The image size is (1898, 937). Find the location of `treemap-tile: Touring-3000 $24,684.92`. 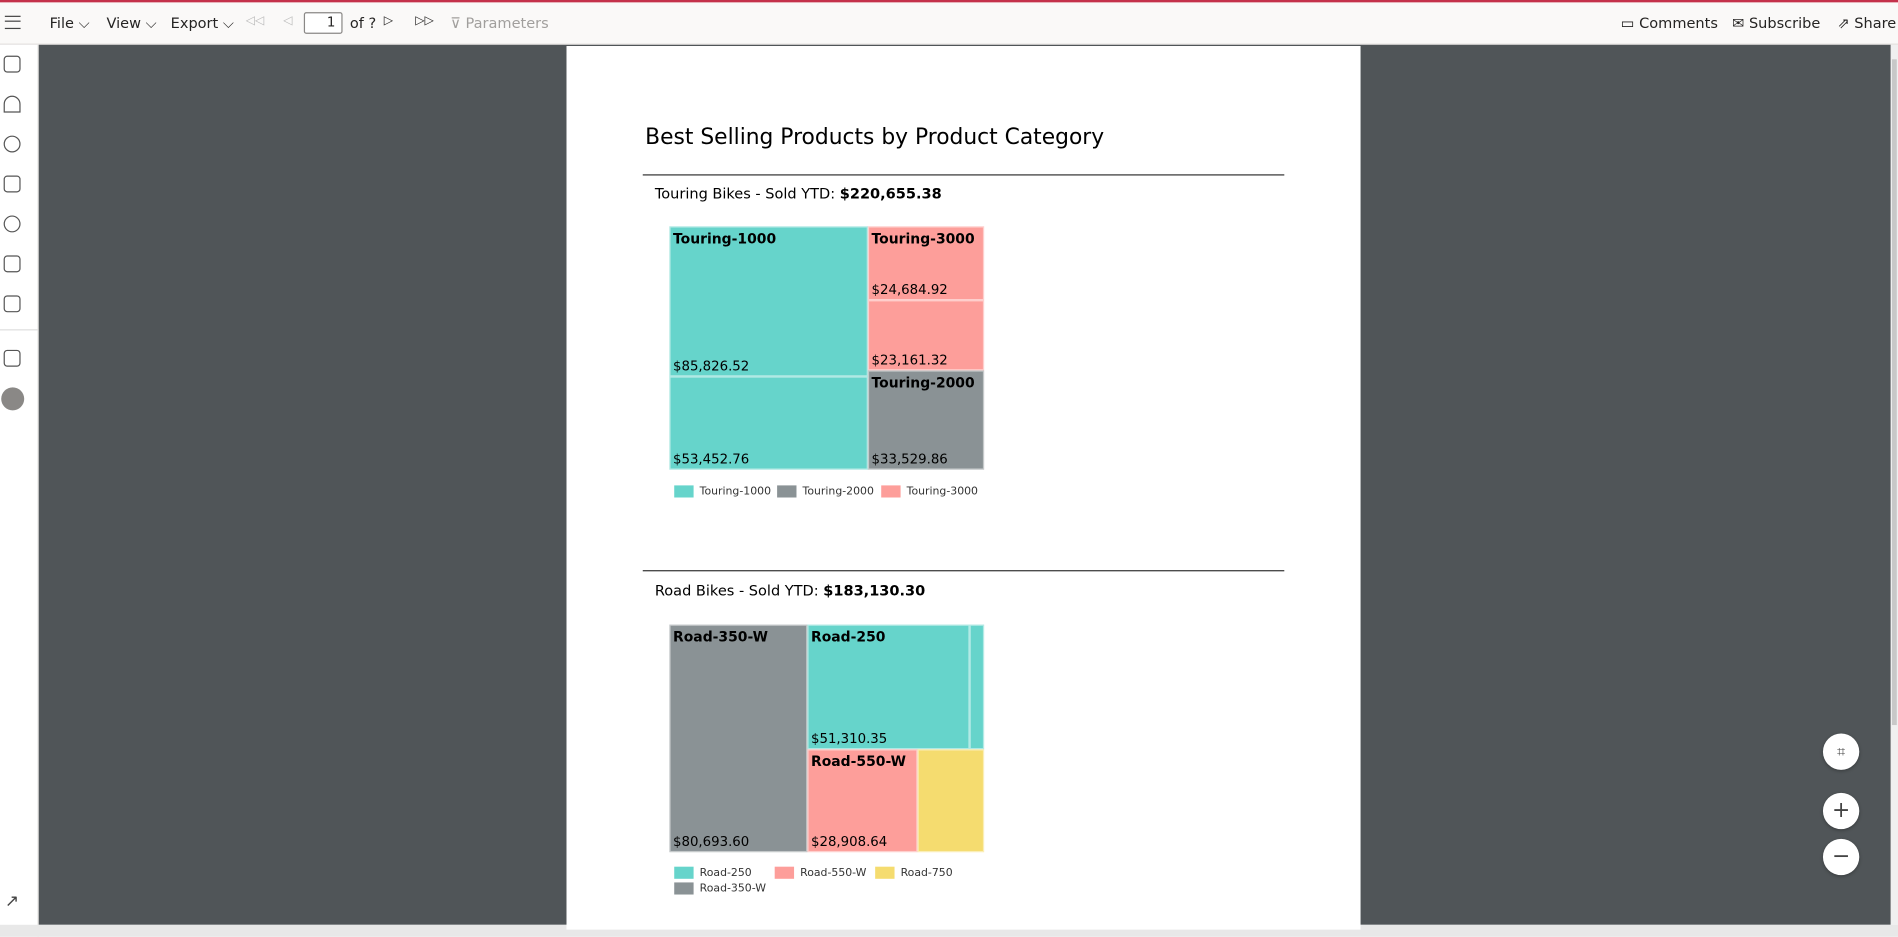

treemap-tile: Touring-3000 $24,684.92 is located at coordinates (926, 263).